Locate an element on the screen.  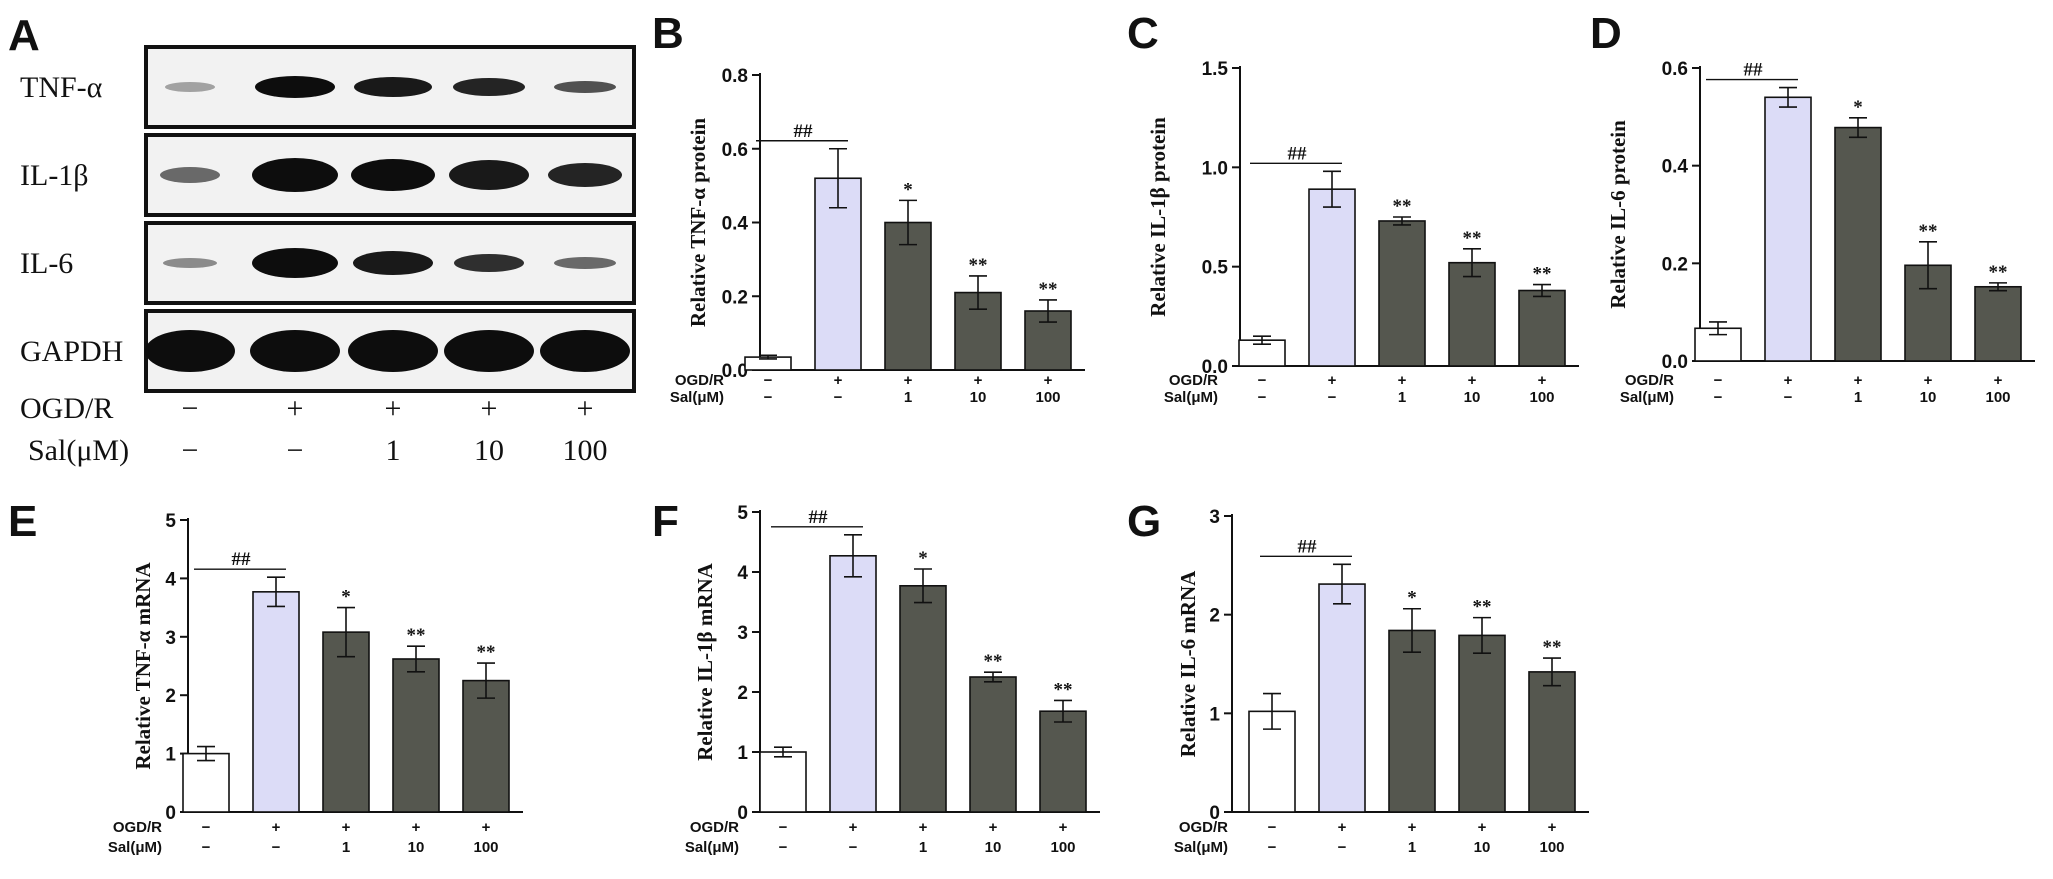
blot-conditions: OGD/R Sal(μM) − + + + + − − 1 10 100 is located at coordinates (314, 429).